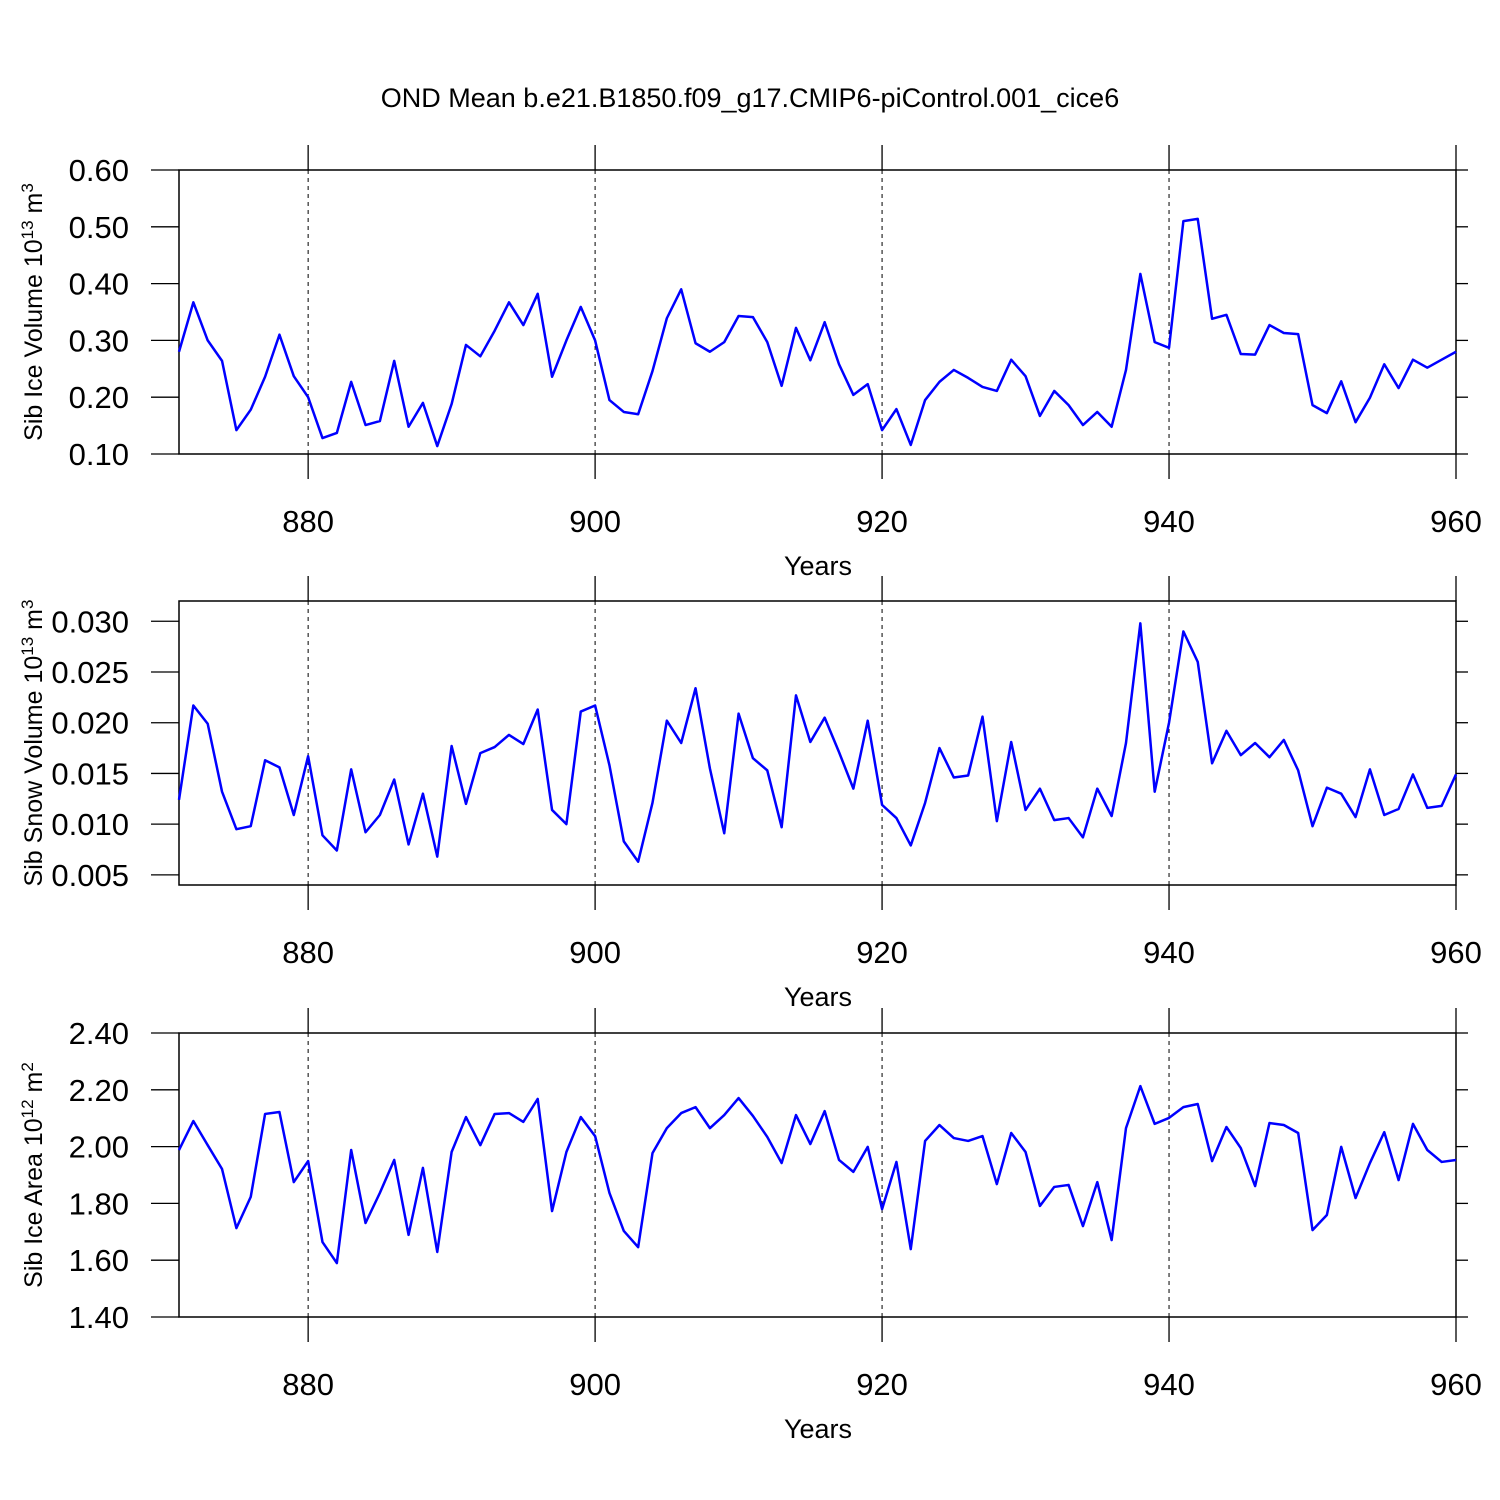 The image size is (1500, 1500). I want to click on y-tick-label: 2.00, so click(99, 1147).